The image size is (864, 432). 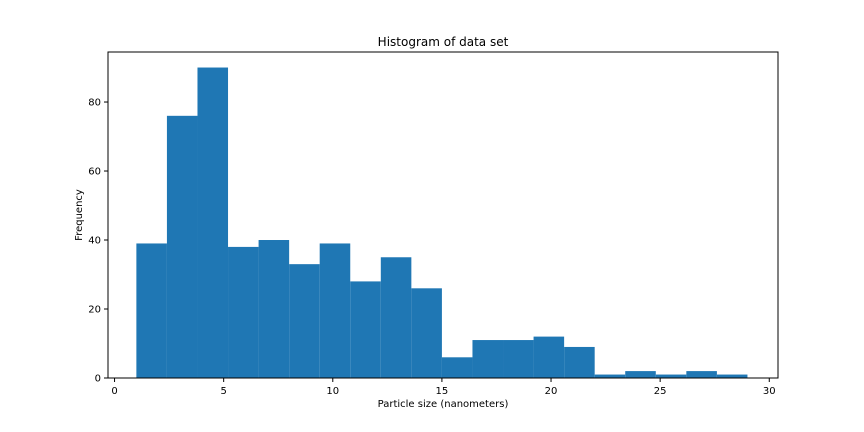 What do you see at coordinates (94, 241) in the screenshot?
I see `y-tick-label: 40` at bounding box center [94, 241].